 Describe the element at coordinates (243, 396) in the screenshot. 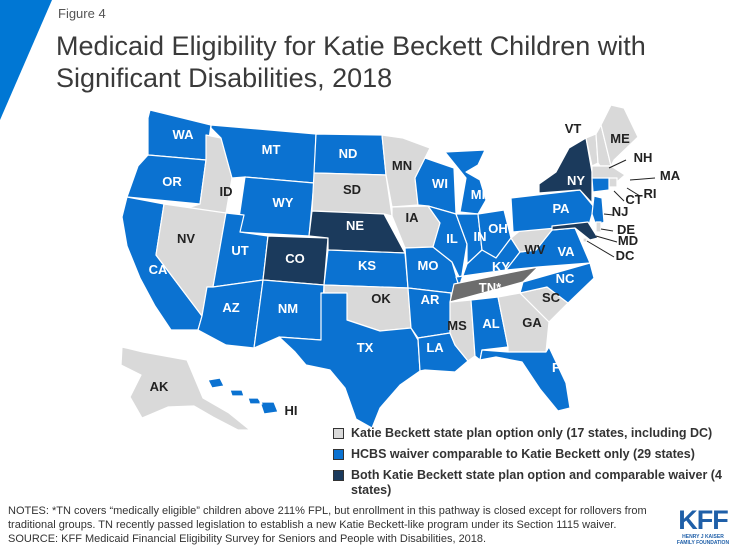

I see `state-hi` at that location.